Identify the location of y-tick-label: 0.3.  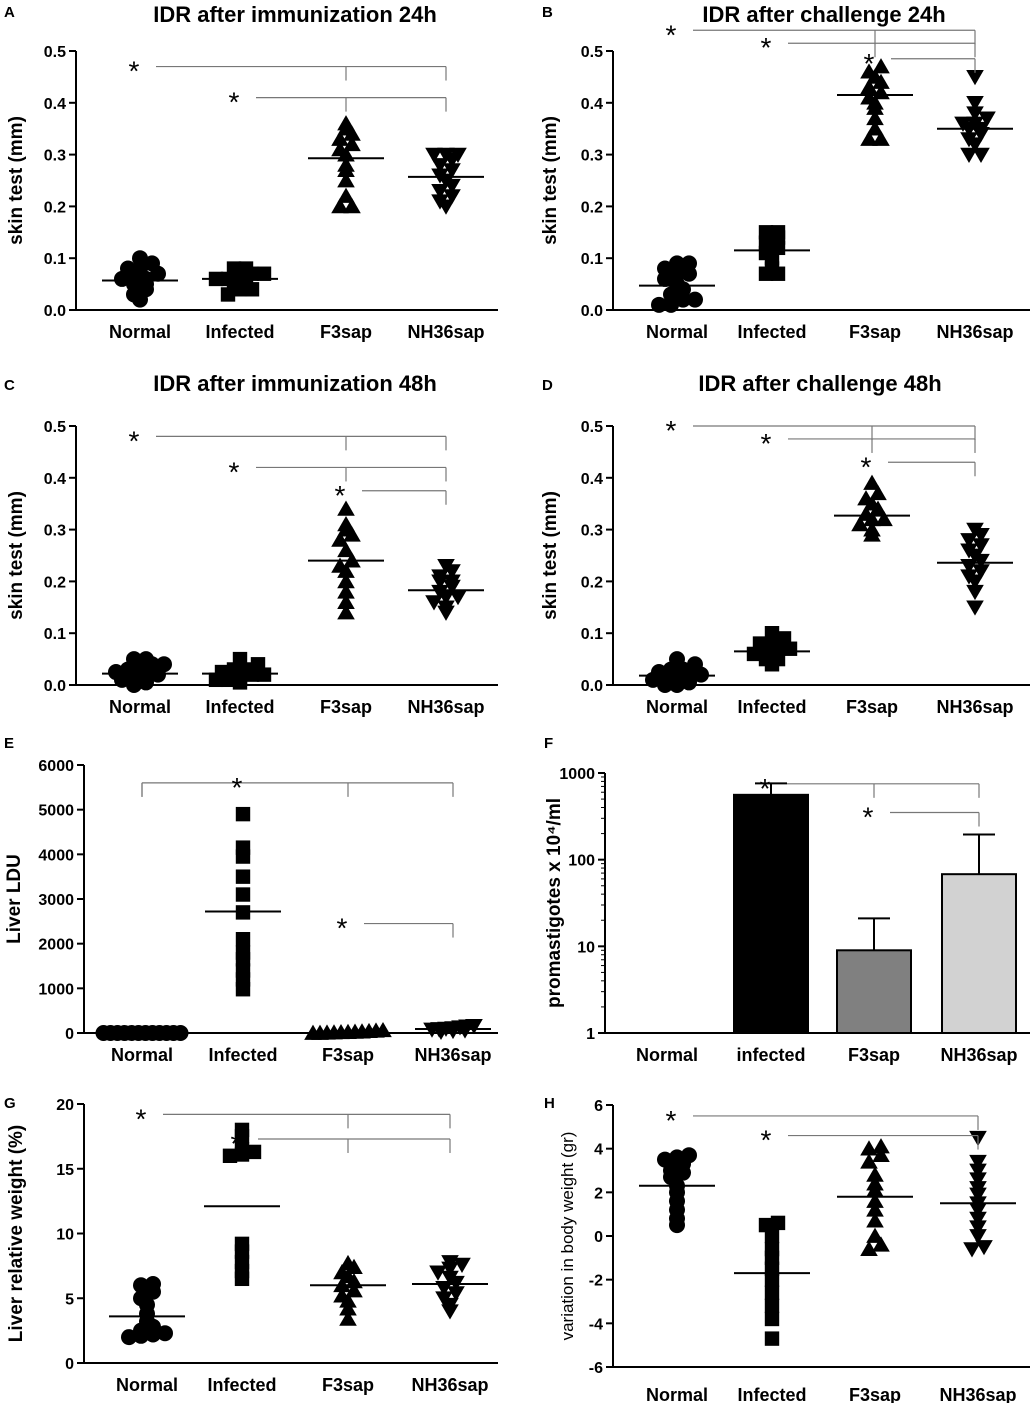
(55, 531).